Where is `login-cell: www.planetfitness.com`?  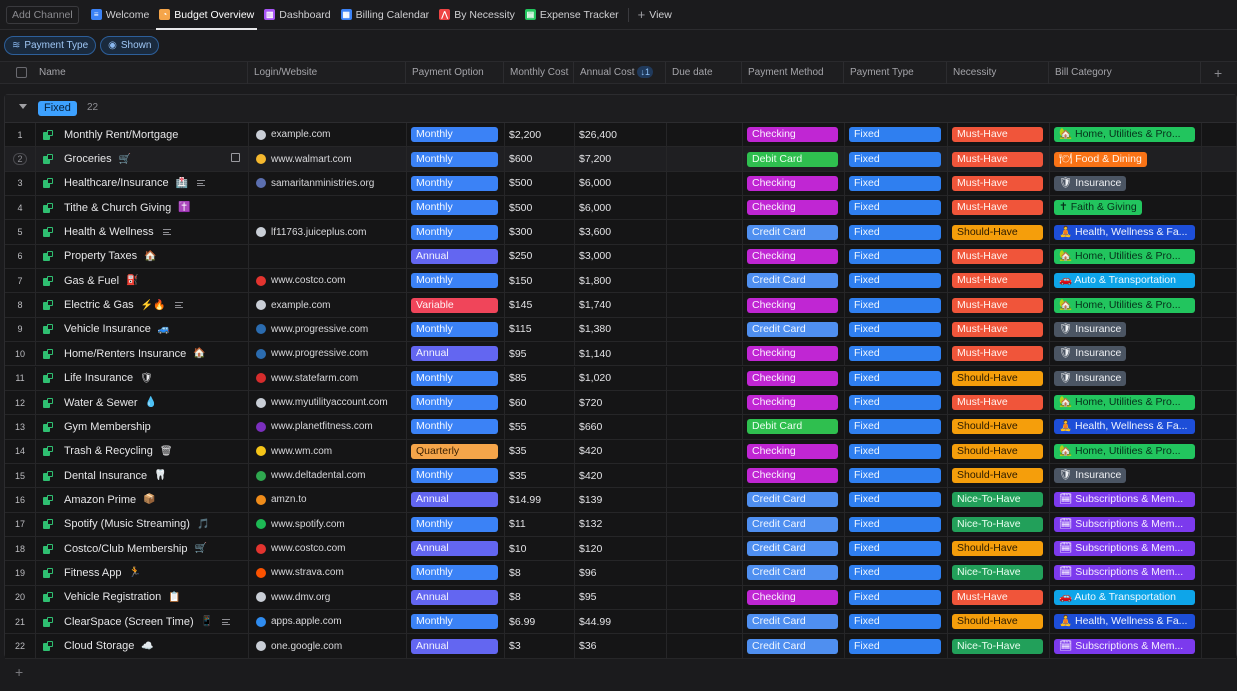 login-cell: www.planetfitness.com is located at coordinates (328, 427).